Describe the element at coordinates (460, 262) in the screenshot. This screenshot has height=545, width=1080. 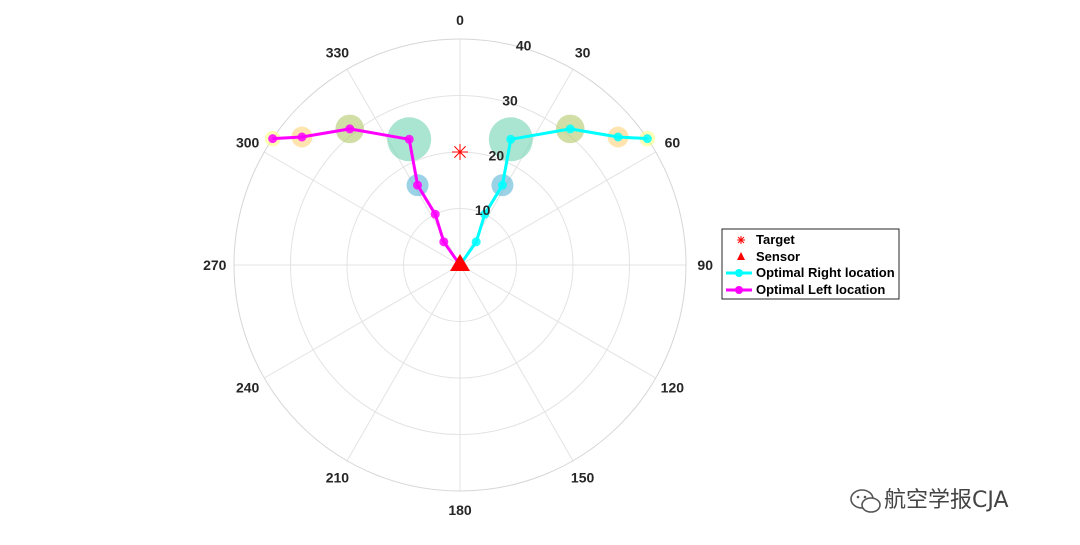
I see `sensor-marker` at that location.